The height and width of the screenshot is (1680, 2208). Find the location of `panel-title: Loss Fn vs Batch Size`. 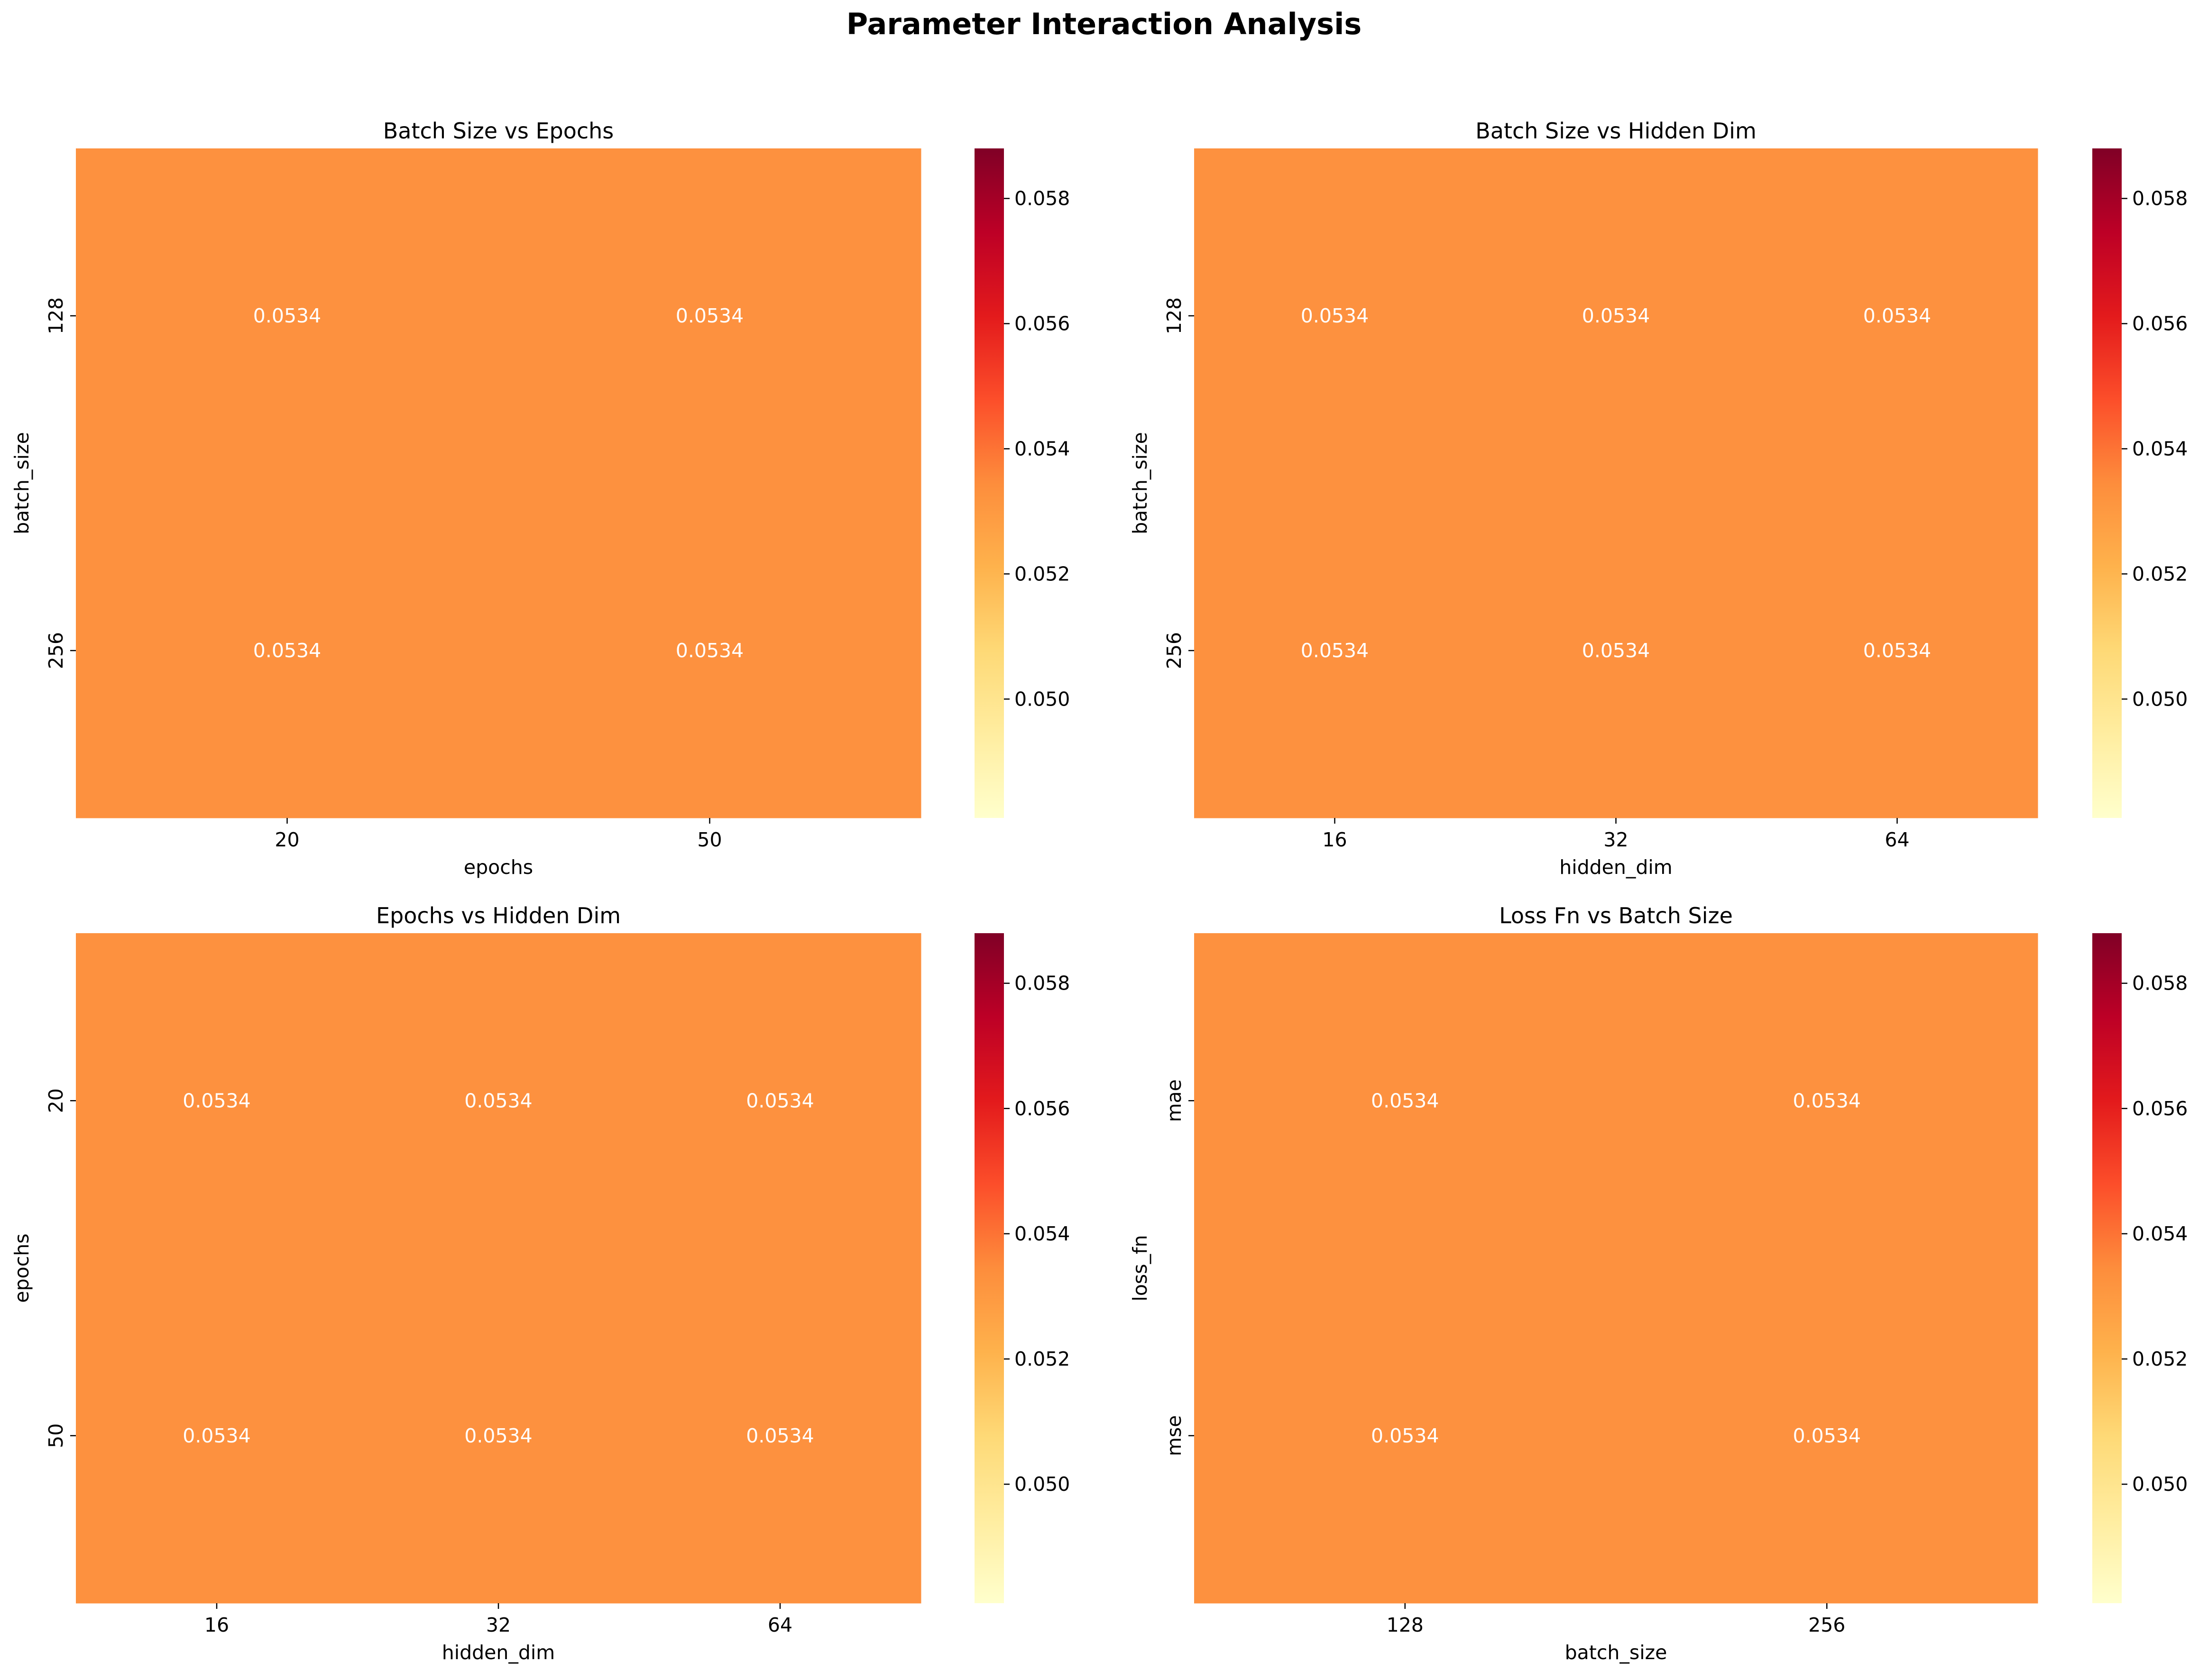

panel-title: Loss Fn vs Batch Size is located at coordinates (1616, 915).